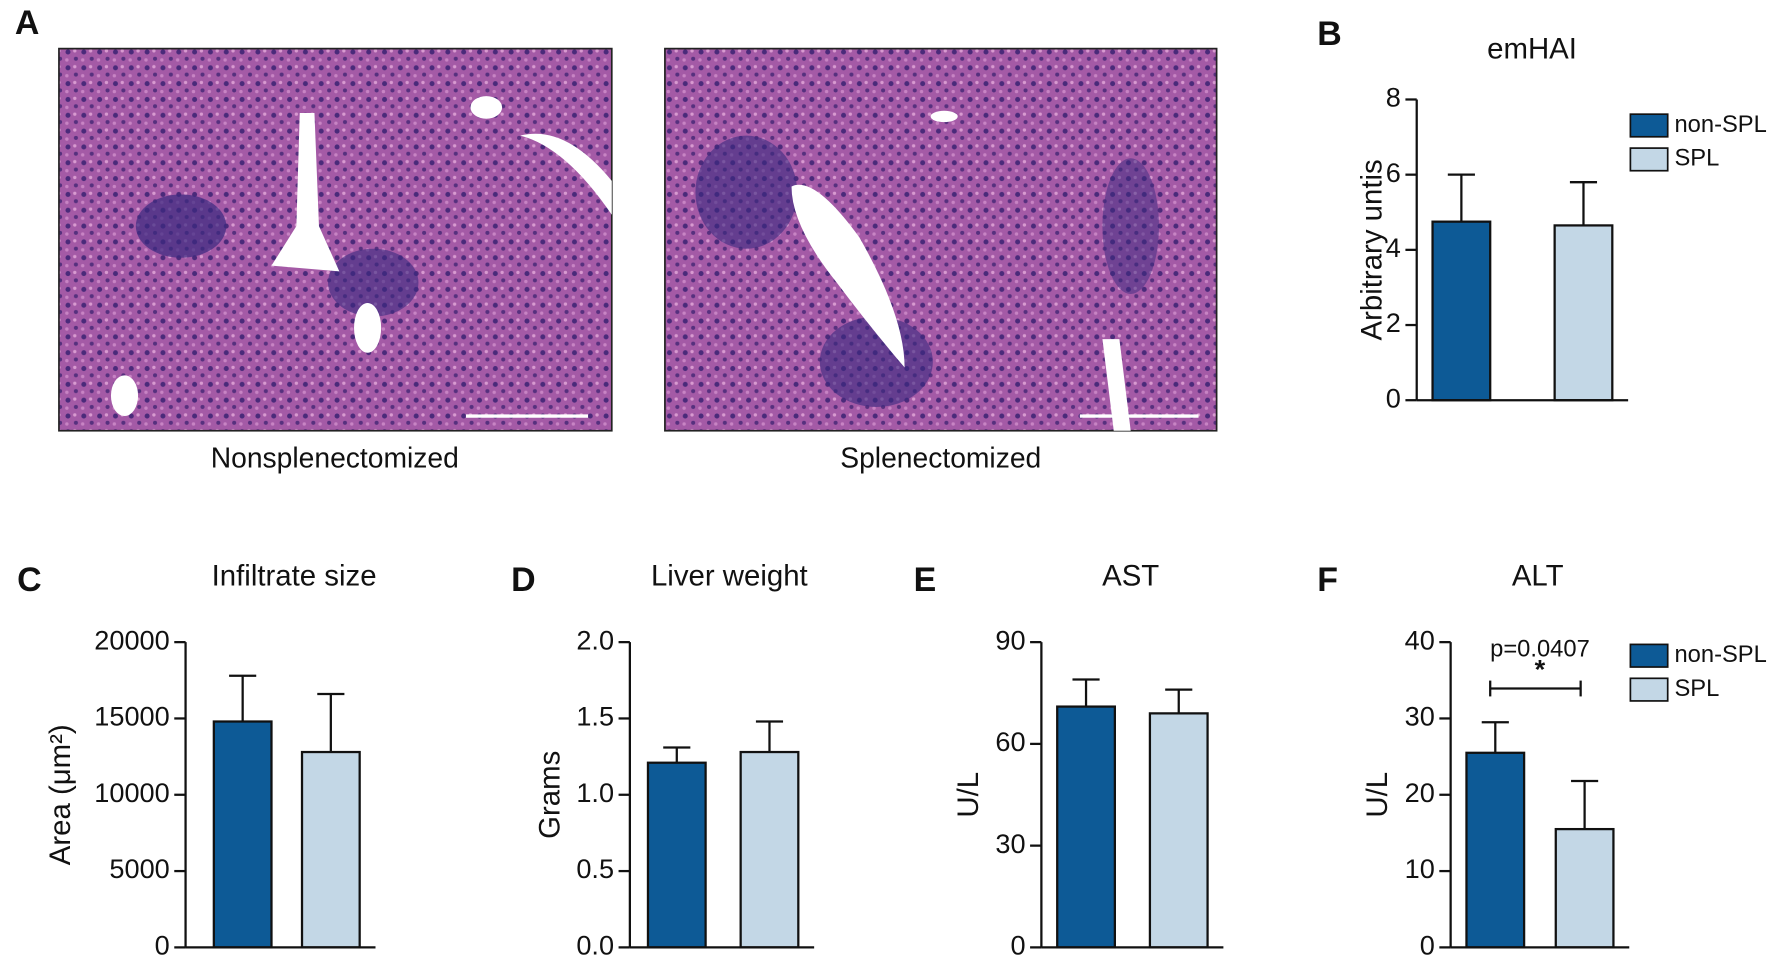  What do you see at coordinates (131, 639) in the screenshot?
I see `y-tick-label: 20000` at bounding box center [131, 639].